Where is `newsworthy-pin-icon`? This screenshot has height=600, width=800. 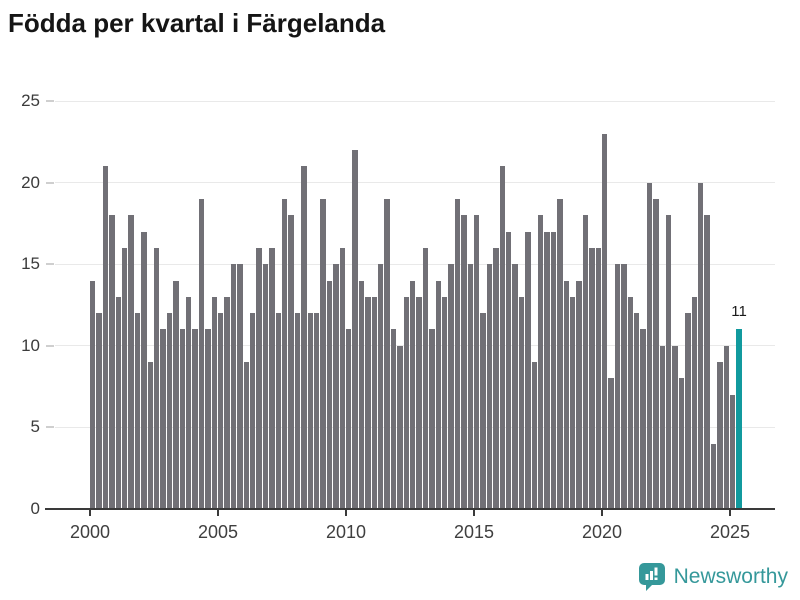 newsworthy-pin-icon is located at coordinates (651, 577).